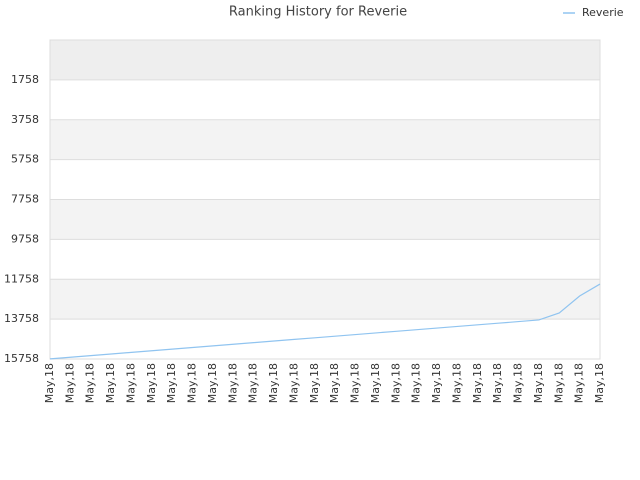 Image resolution: width=640 pixels, height=480 pixels. What do you see at coordinates (25, 79) in the screenshot?
I see `y-tick-label: 1758` at bounding box center [25, 79].